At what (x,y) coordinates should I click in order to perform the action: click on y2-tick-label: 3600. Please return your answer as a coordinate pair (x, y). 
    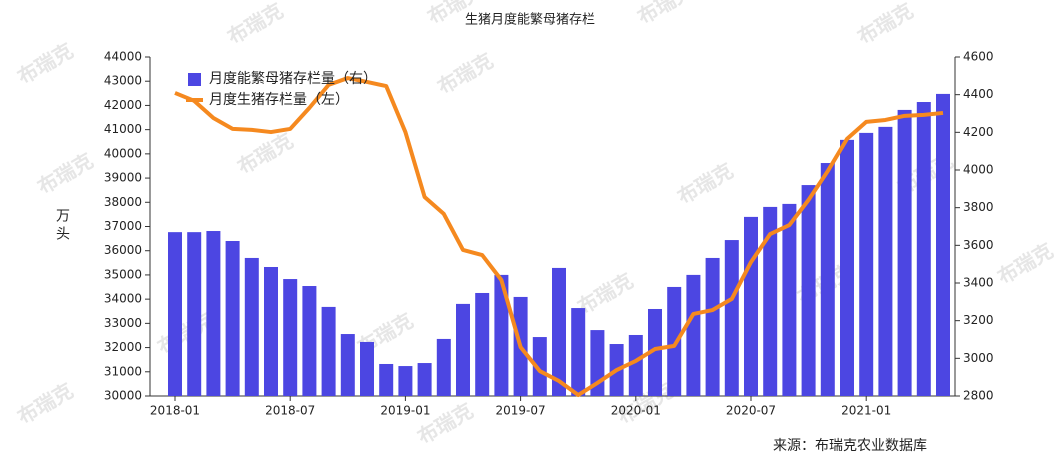
    Looking at the image, I should click on (978, 245).